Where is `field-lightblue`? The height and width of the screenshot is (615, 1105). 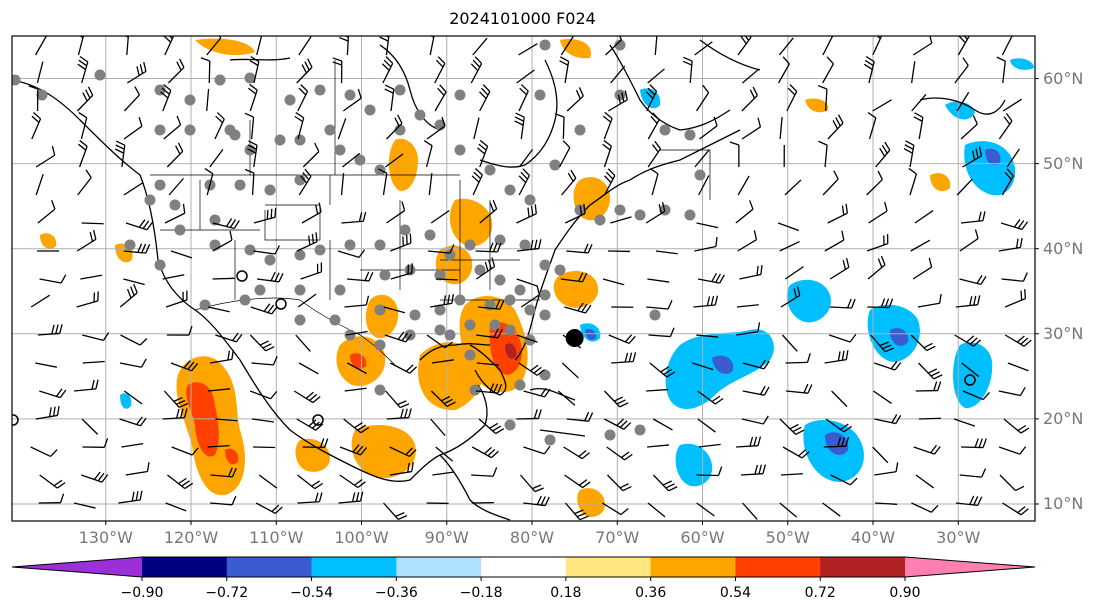
field-lightblue is located at coordinates (694, 465).